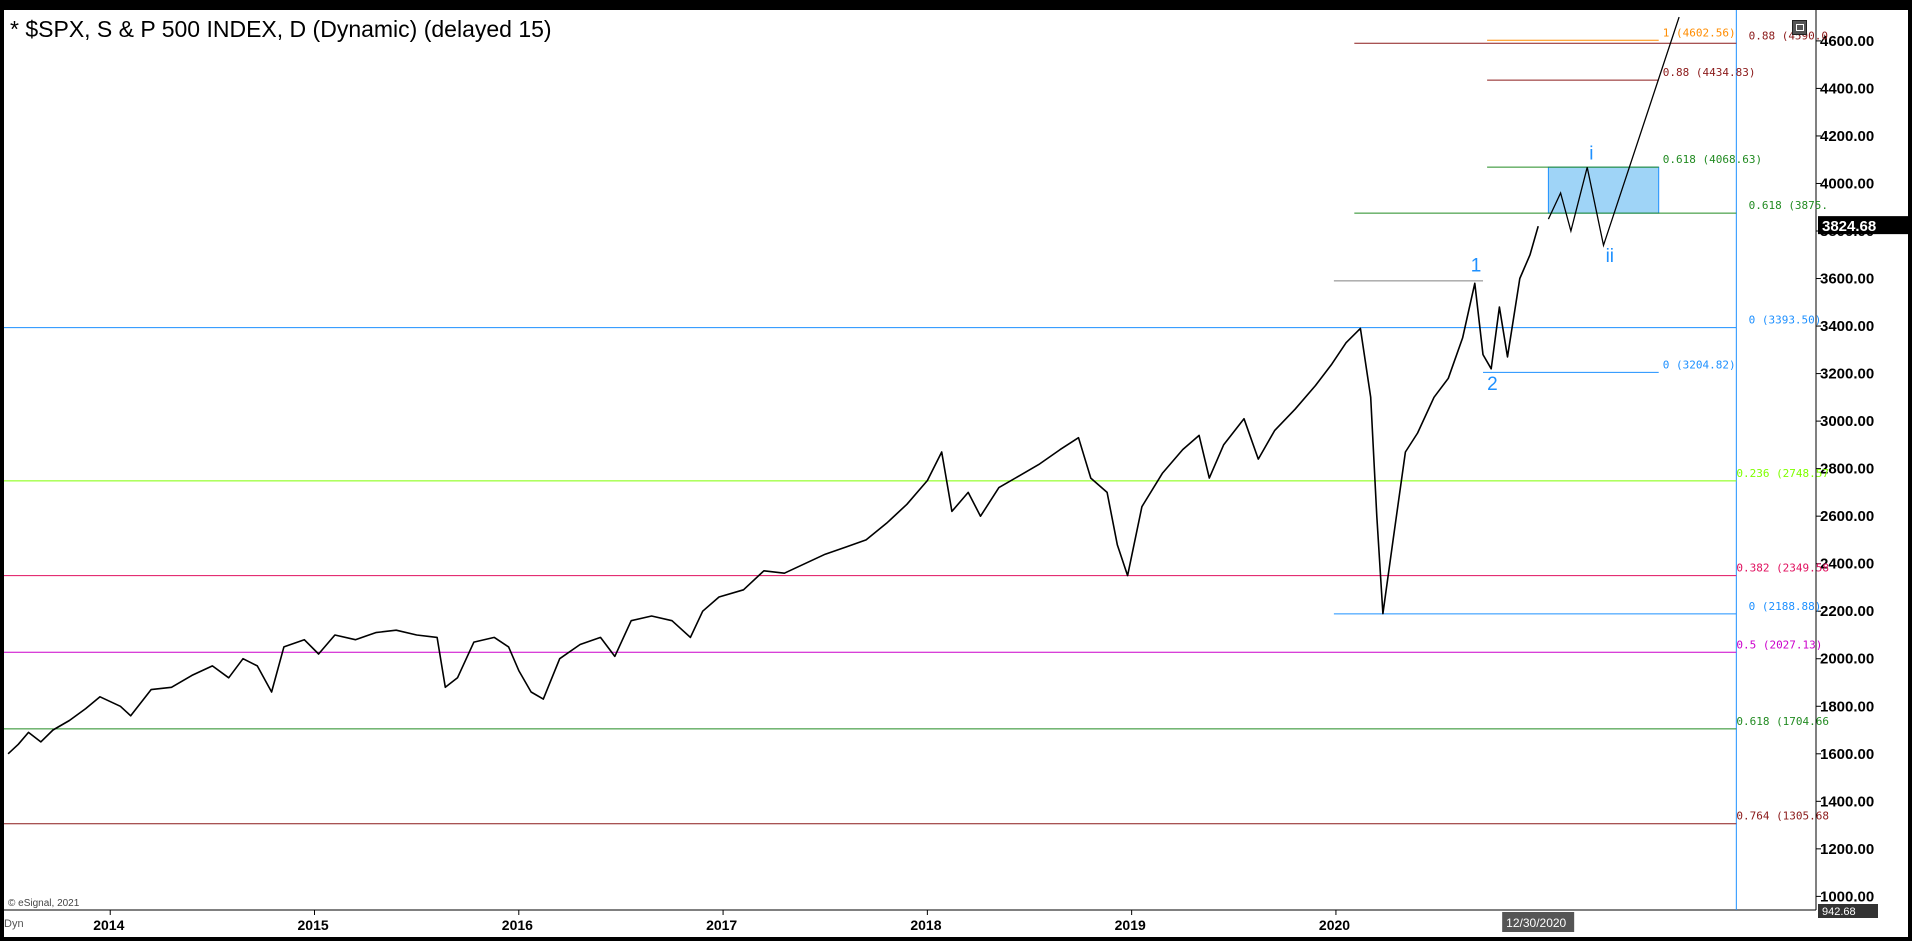  Describe the element at coordinates (1130, 925) in the screenshot. I see `x-tick-label: 2019` at that location.